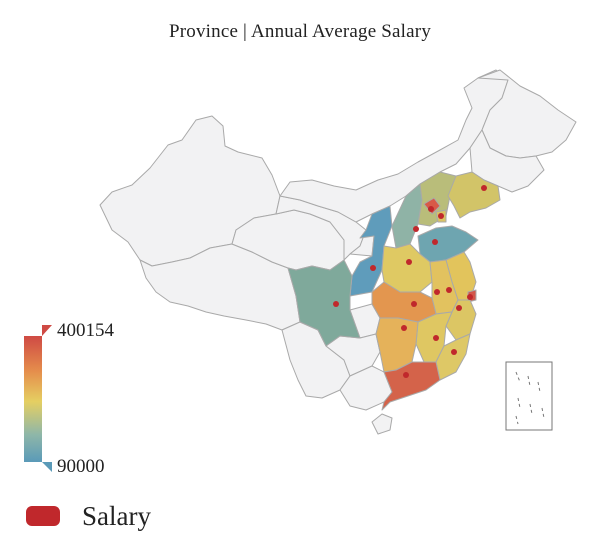 The image size is (600, 553). Describe the element at coordinates (85, 330) in the screenshot. I see `visual-map-max-label: 400154` at that location.